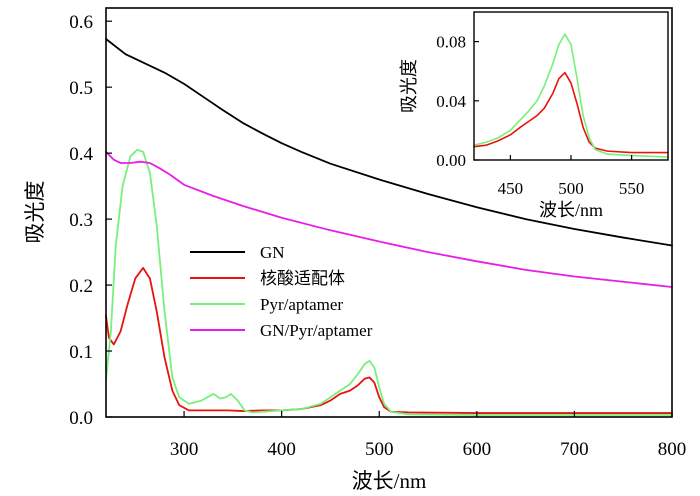  What do you see at coordinates (574, 449) in the screenshot?
I see `x-tick-label: 700` at bounding box center [574, 449].